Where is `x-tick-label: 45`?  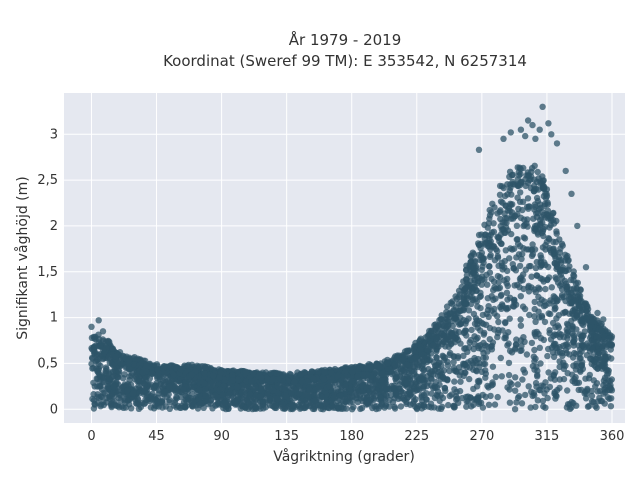
x-tick-label: 45 is located at coordinates (156, 436).